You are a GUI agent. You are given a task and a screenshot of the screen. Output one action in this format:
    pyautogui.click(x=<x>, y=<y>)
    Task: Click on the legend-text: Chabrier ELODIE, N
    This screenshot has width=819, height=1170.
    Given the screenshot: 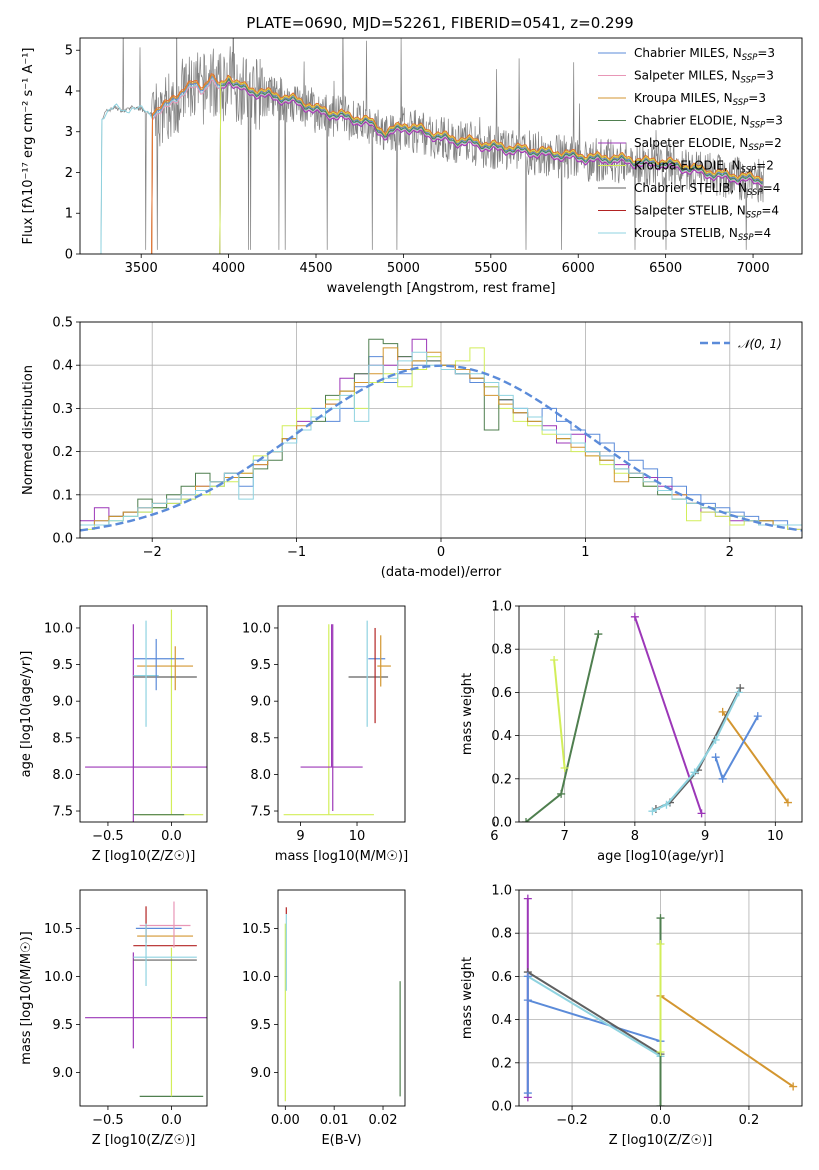 What is the action you would take?
    pyautogui.click(x=692, y=121)
    